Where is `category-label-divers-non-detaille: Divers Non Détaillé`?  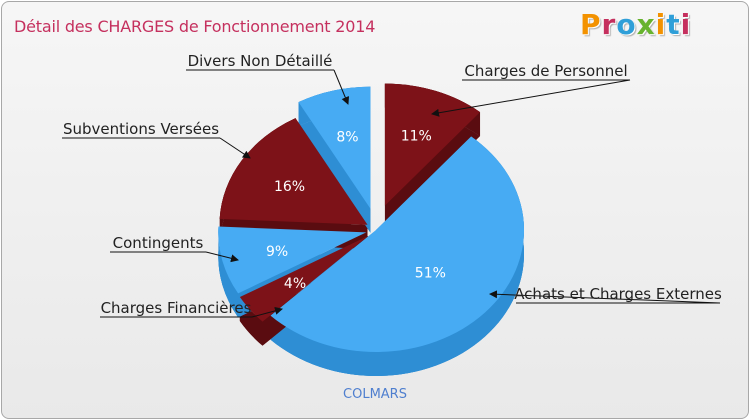
category-label-divers-non-detaille: Divers Non Détaillé is located at coordinates (260, 61).